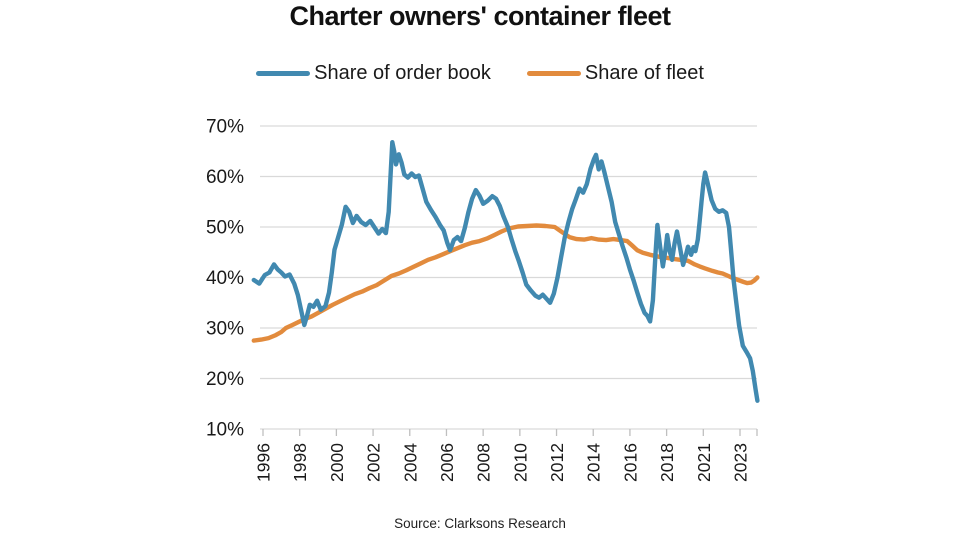 The image size is (960, 540). Describe the element at coordinates (484, 462) in the screenshot. I see `x-tick-label: 2008` at that location.